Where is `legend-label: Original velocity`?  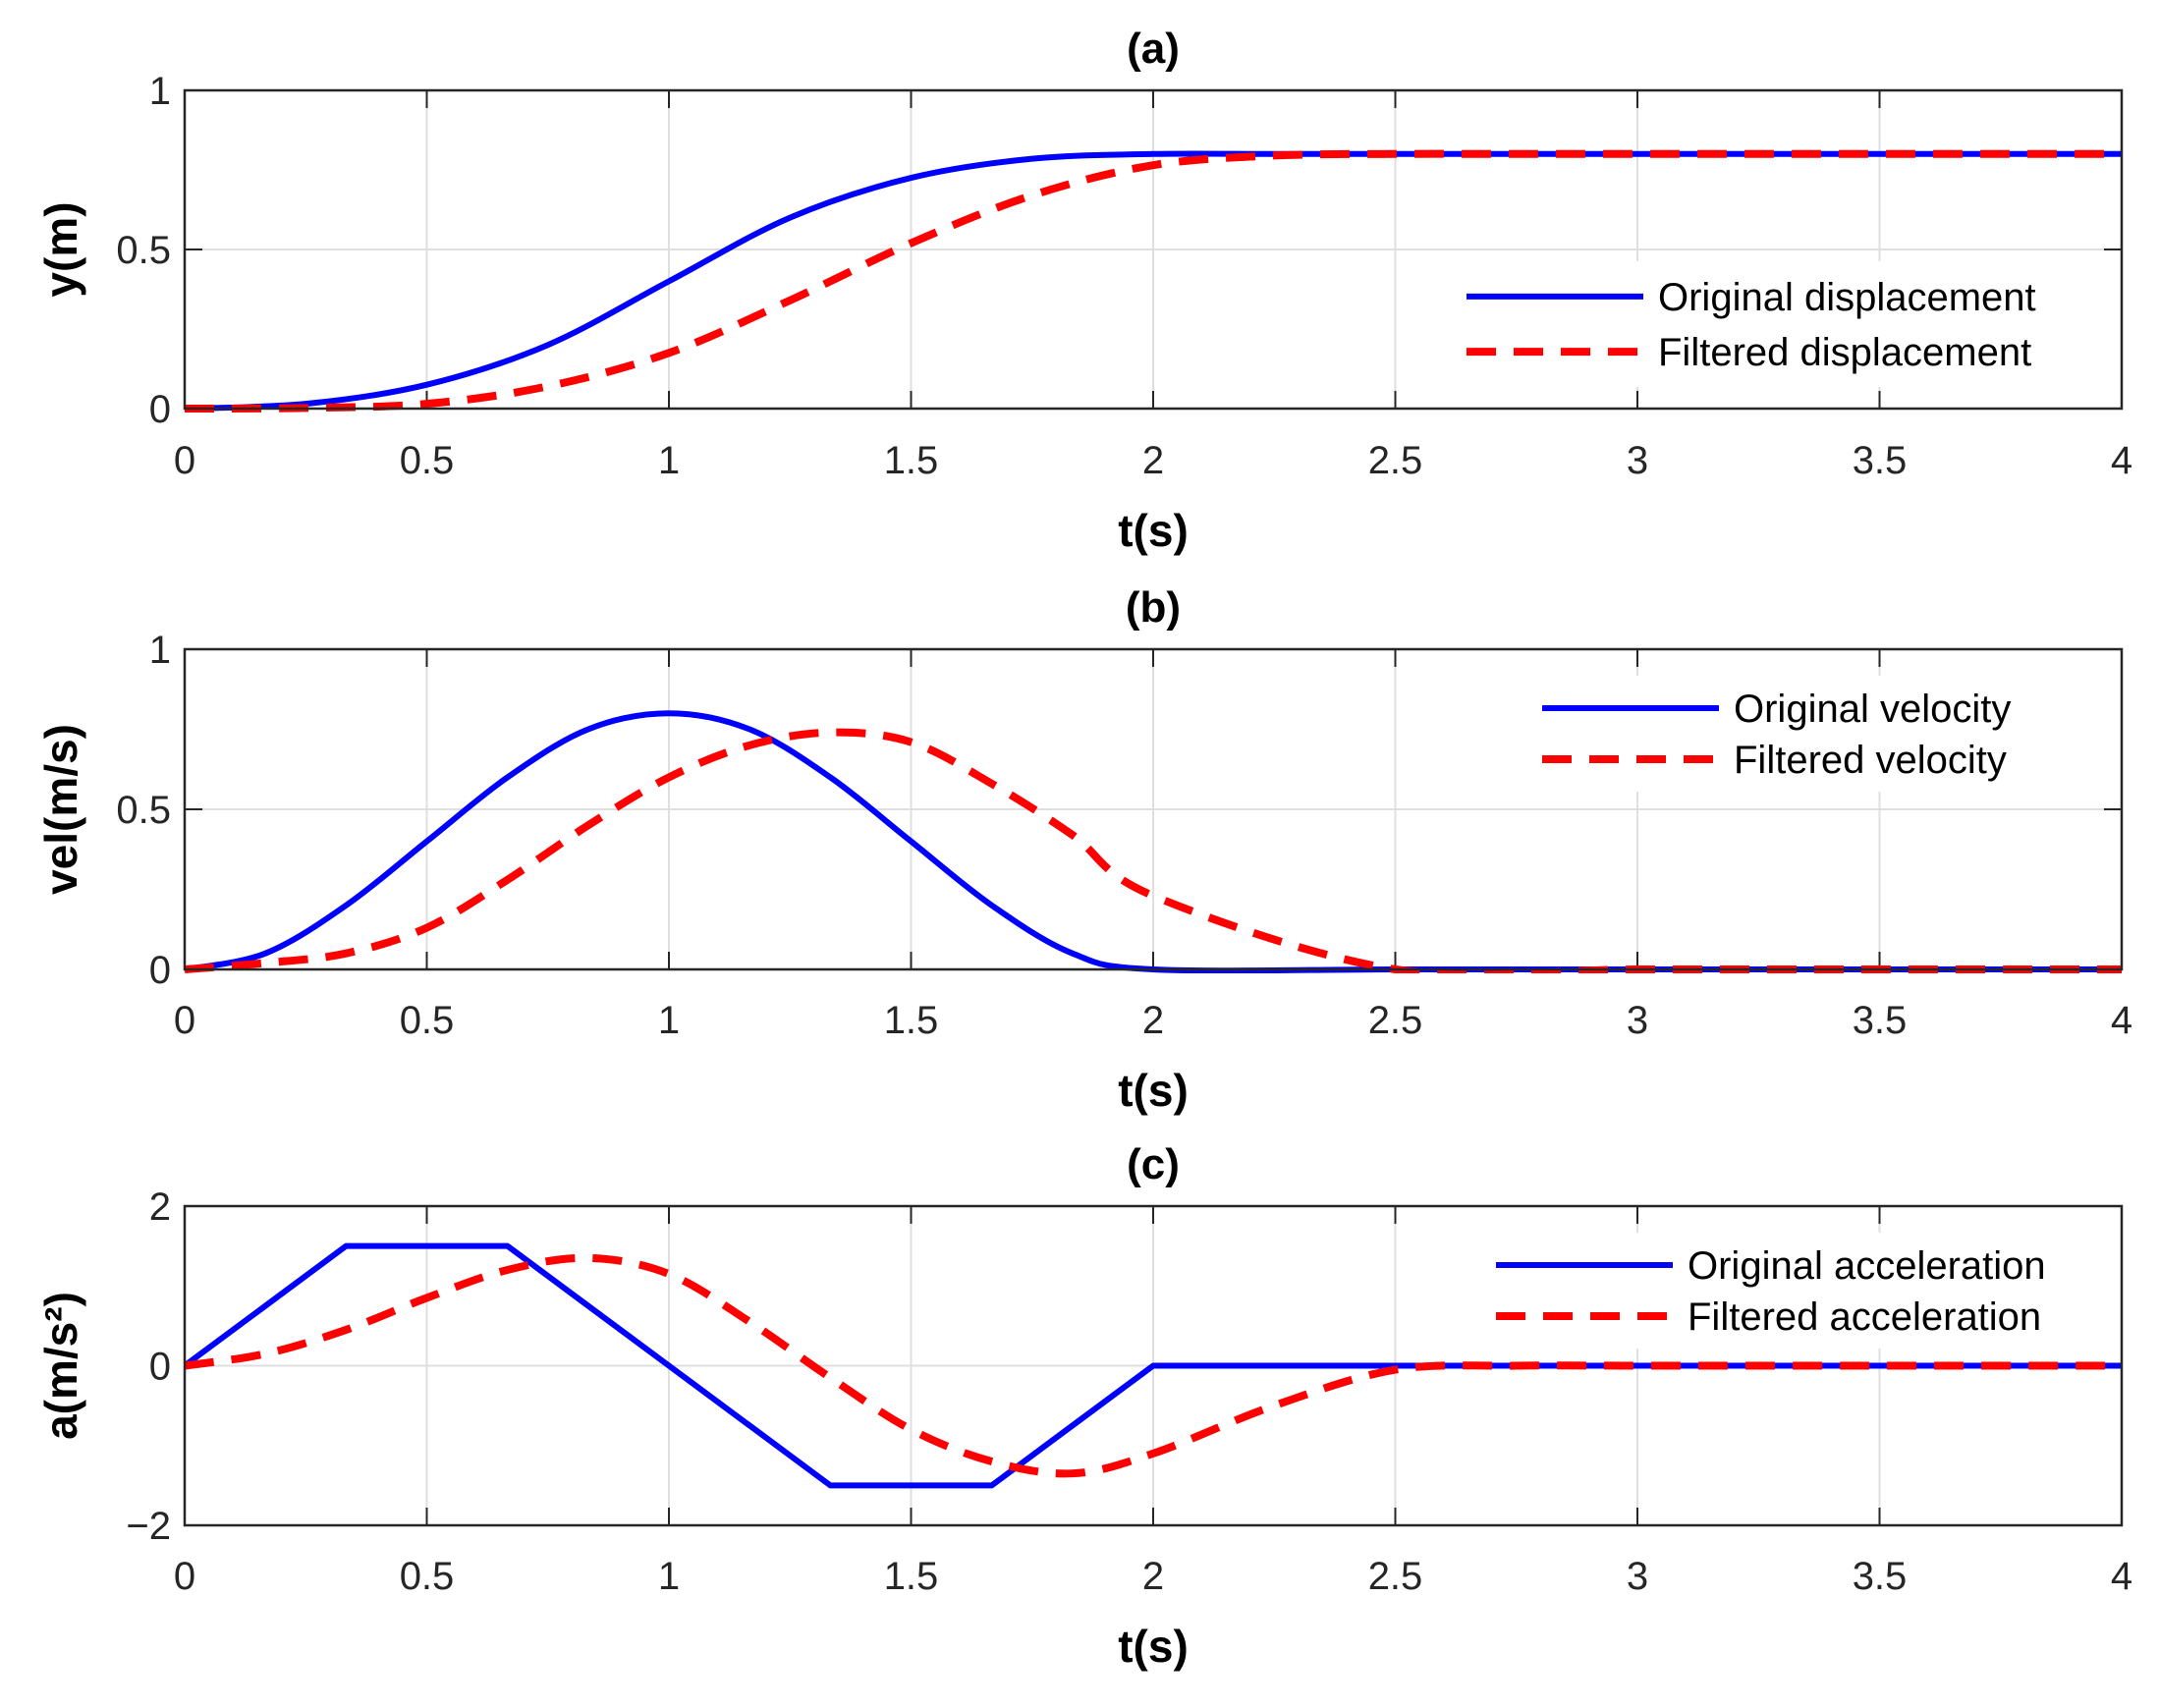
legend-label: Original velocity is located at coordinates (1872, 709).